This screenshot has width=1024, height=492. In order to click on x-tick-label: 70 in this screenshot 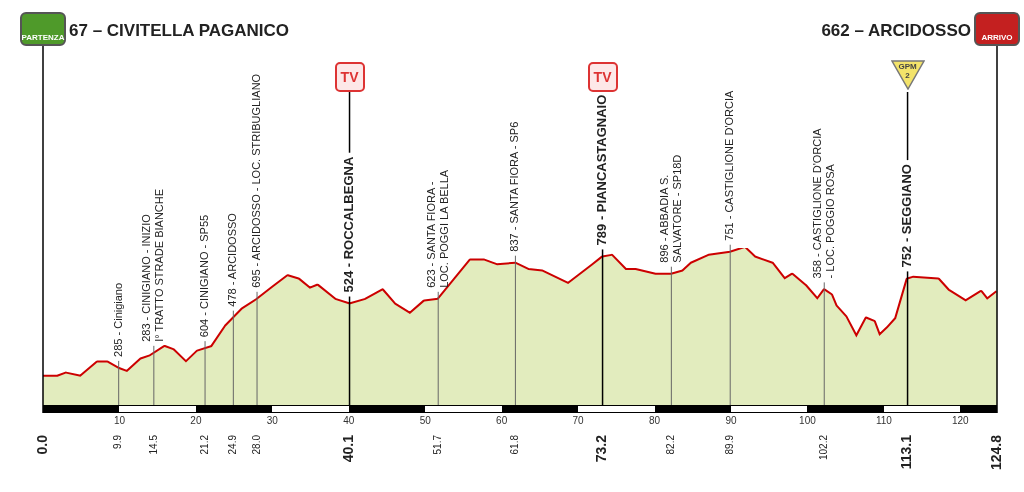, I will do `click(578, 420)`.